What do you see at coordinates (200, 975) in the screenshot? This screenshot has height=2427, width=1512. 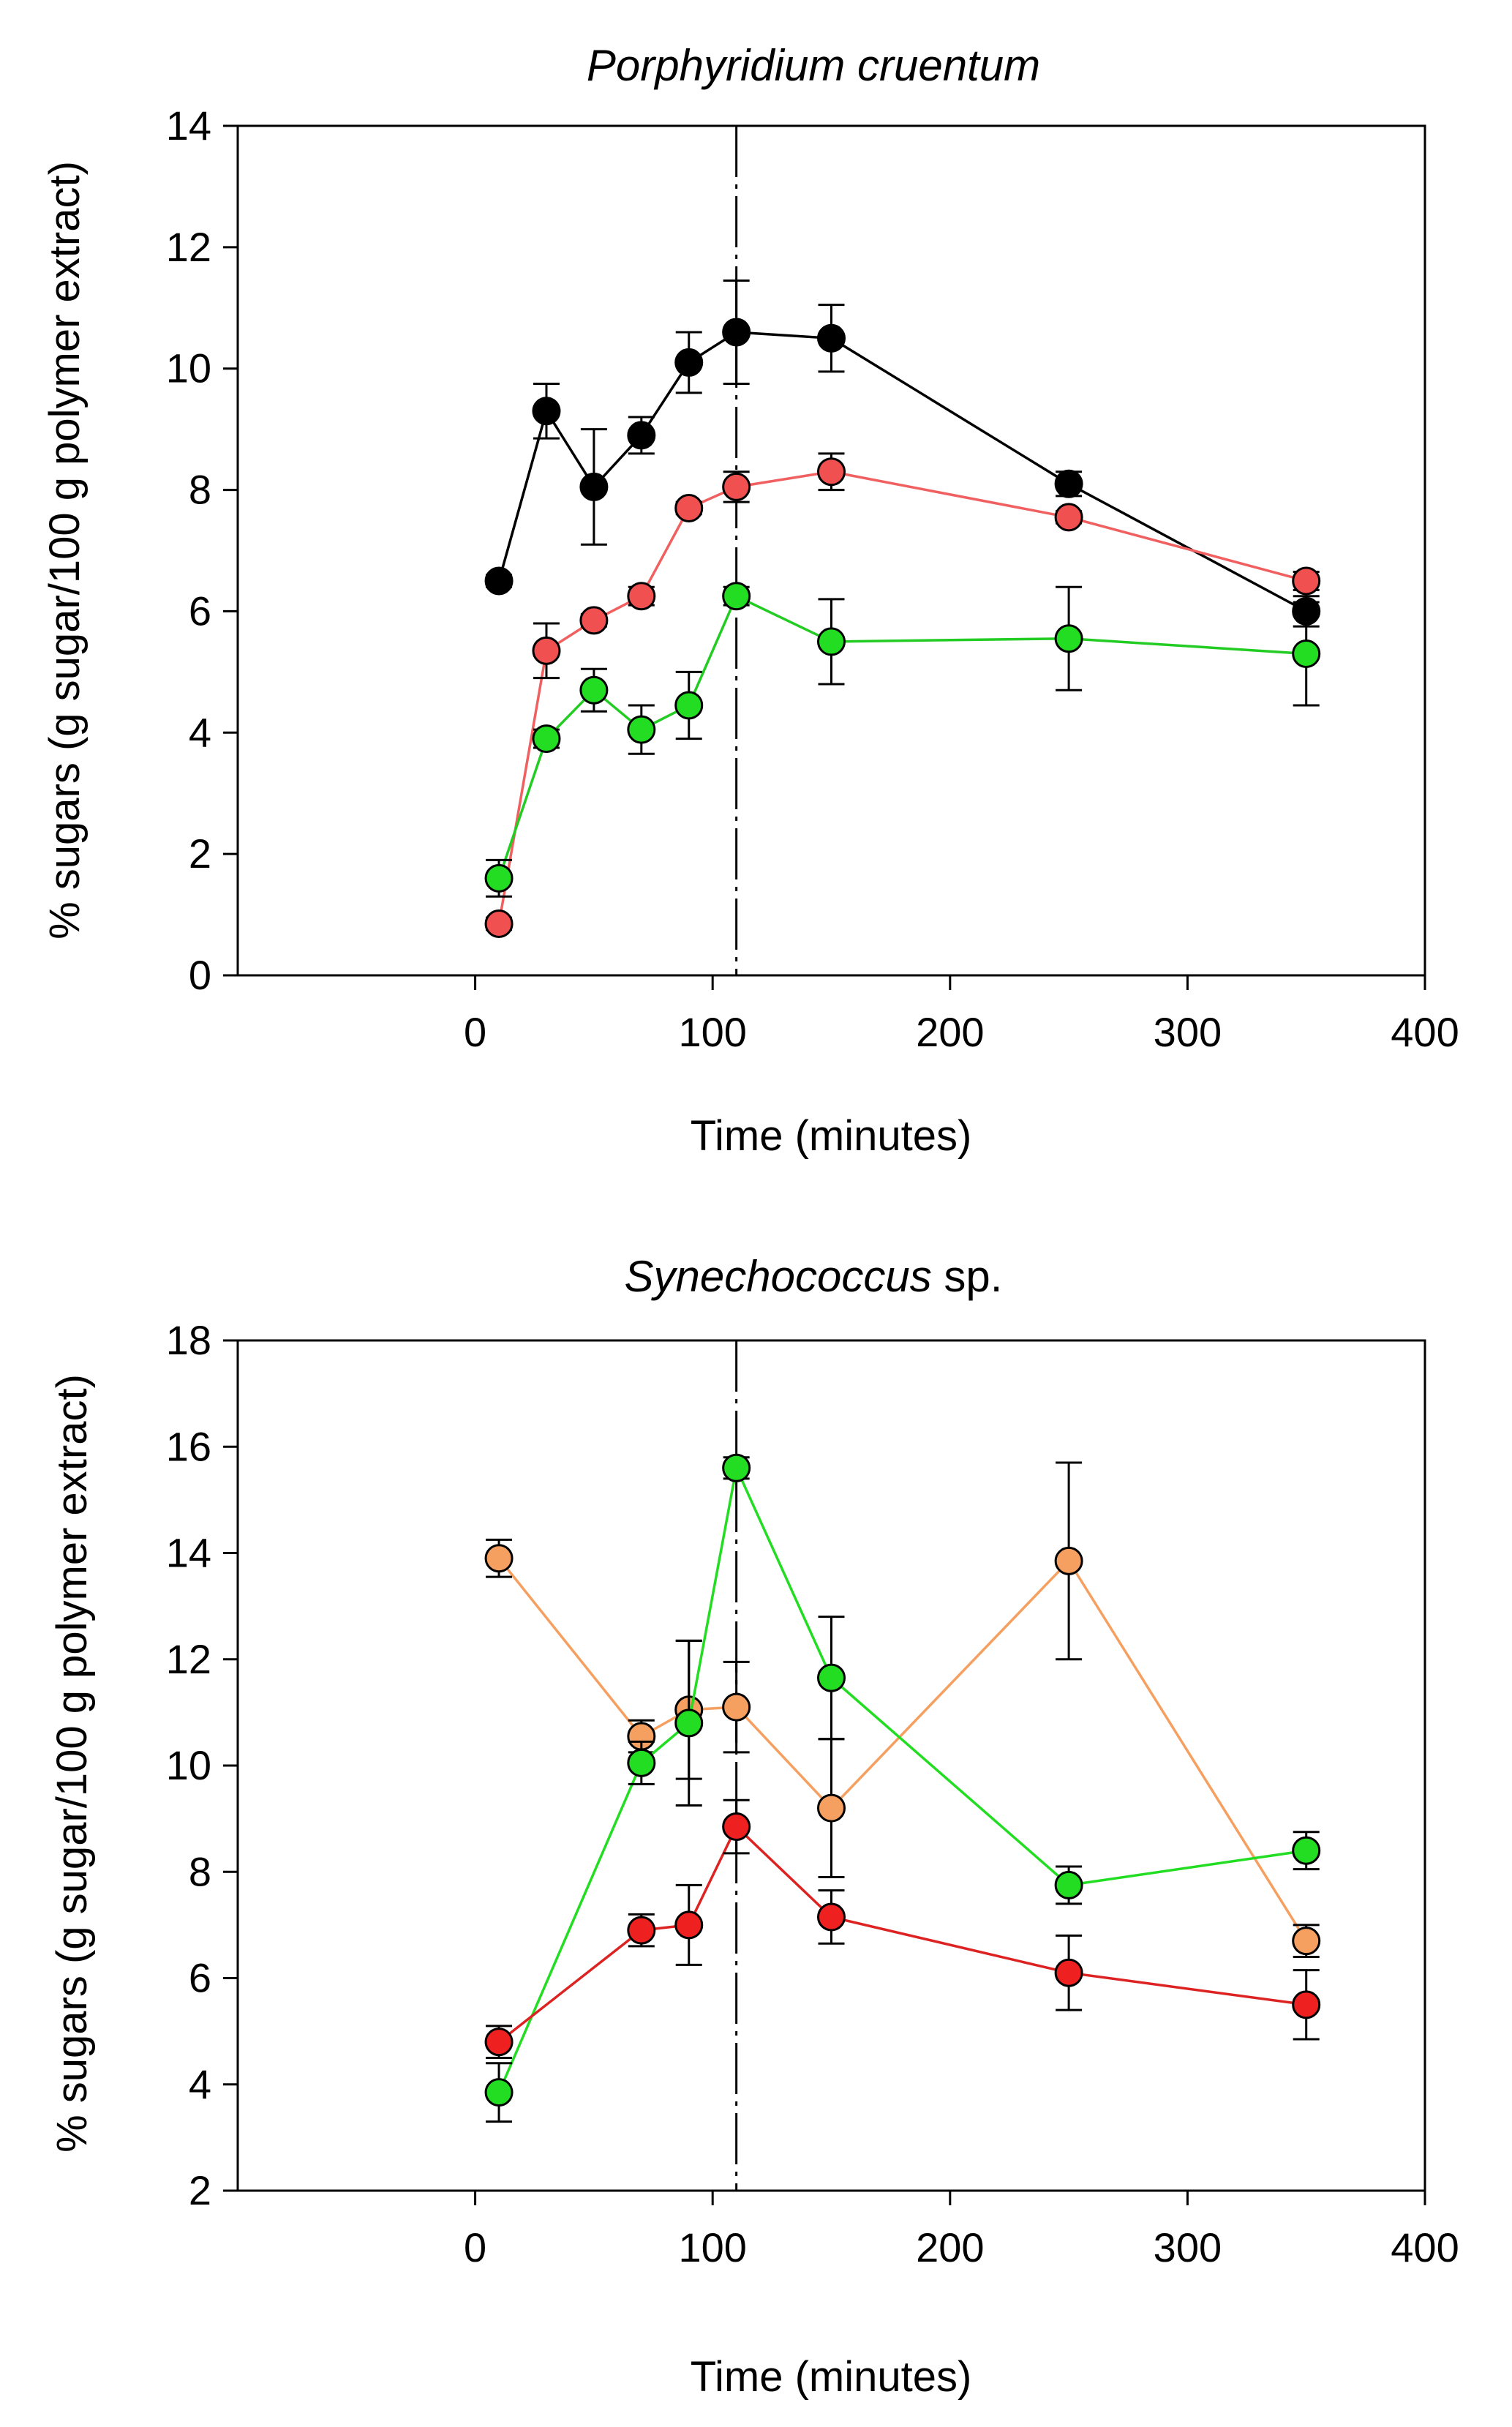 I see `y-tick-label: 0` at bounding box center [200, 975].